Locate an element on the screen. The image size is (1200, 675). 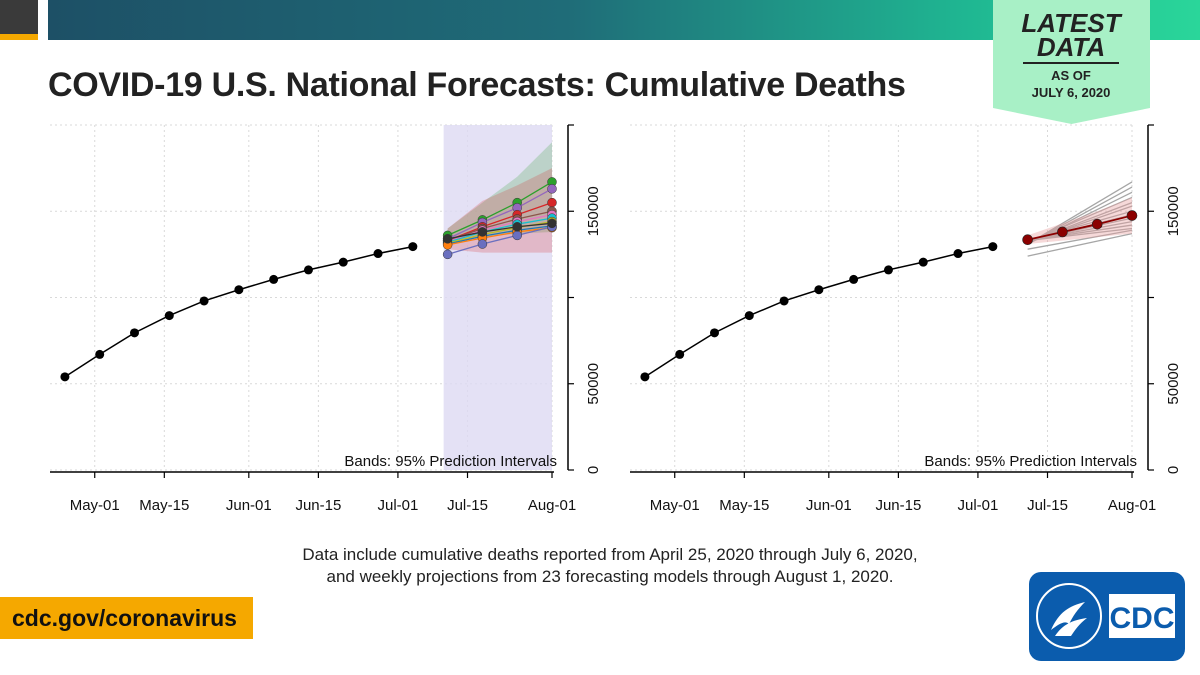
cdc-logo: CDC is located at coordinates (1107, 616).